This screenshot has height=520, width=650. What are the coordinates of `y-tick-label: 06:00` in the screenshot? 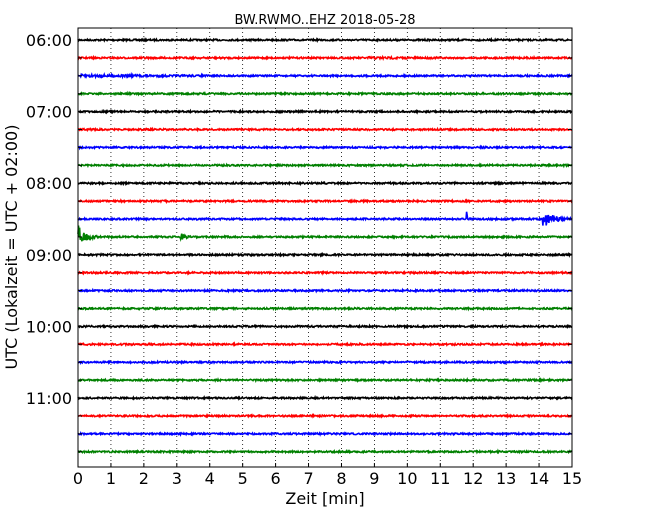 It's located at (49, 40).